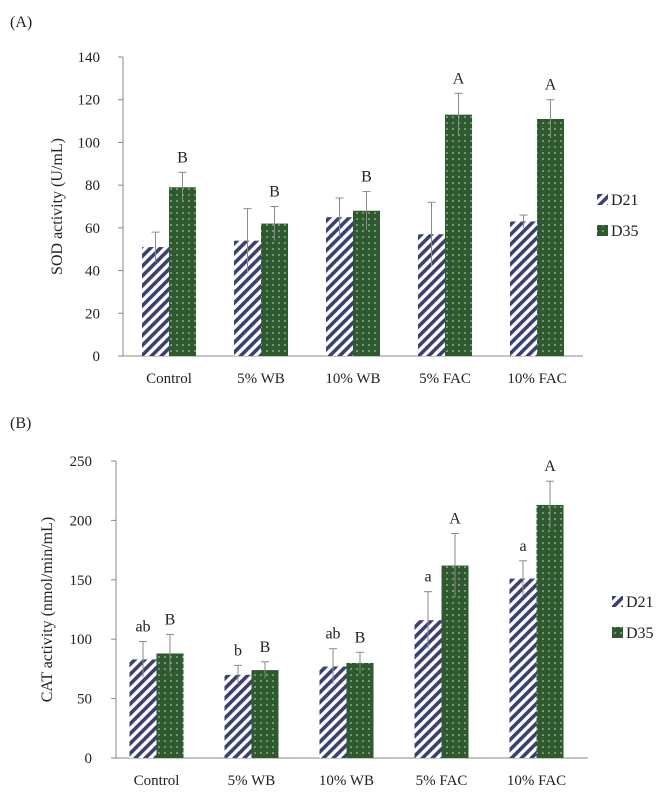  What do you see at coordinates (92, 229) in the screenshot?
I see `y-tick-label: 60` at bounding box center [92, 229].